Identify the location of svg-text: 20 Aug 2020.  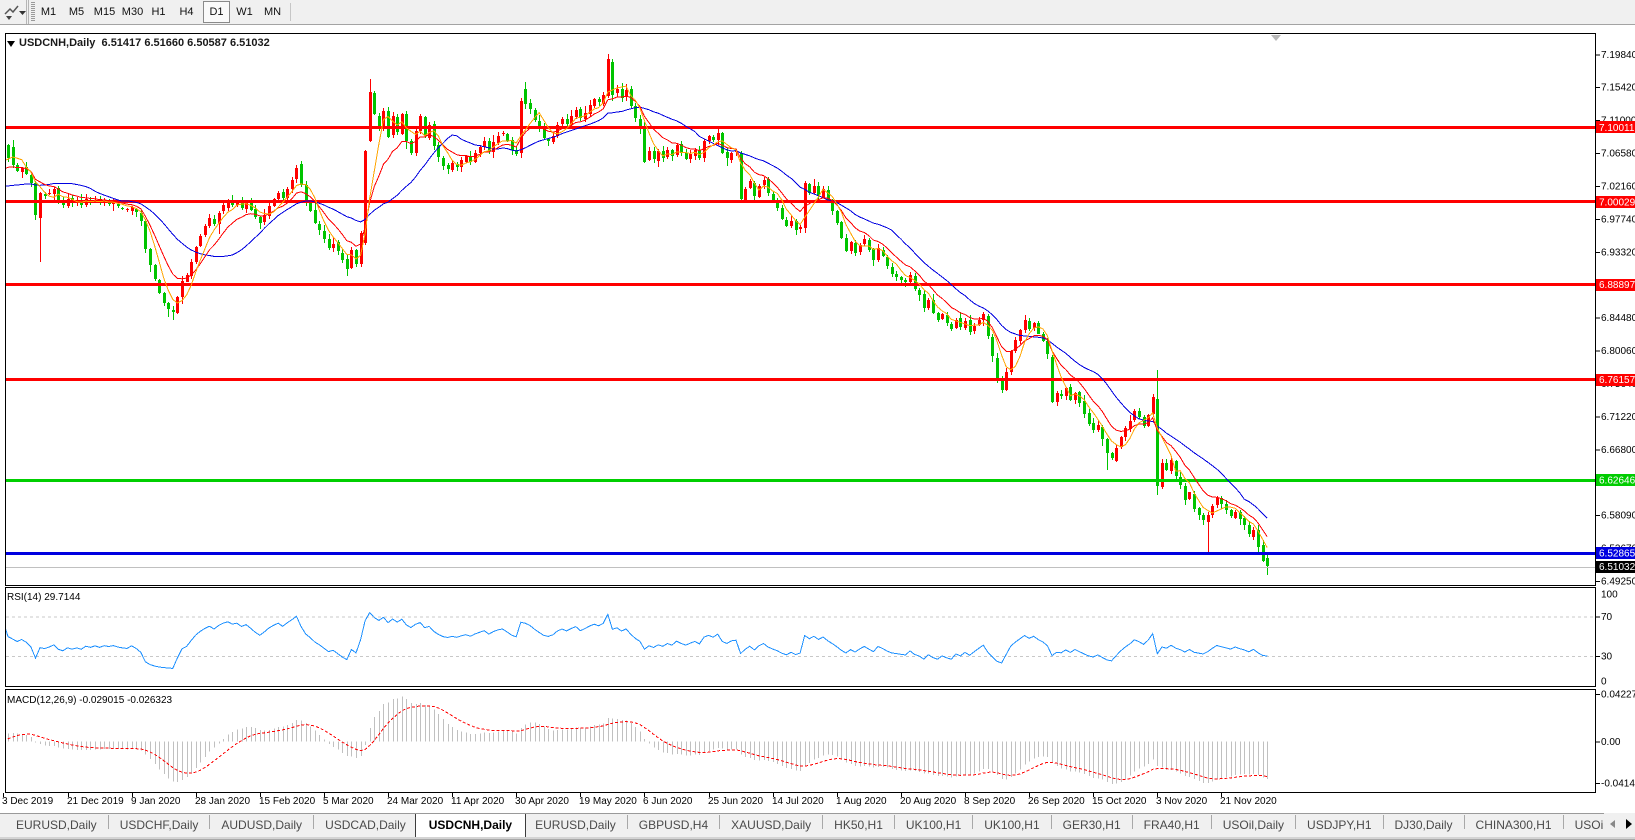
(928, 801).